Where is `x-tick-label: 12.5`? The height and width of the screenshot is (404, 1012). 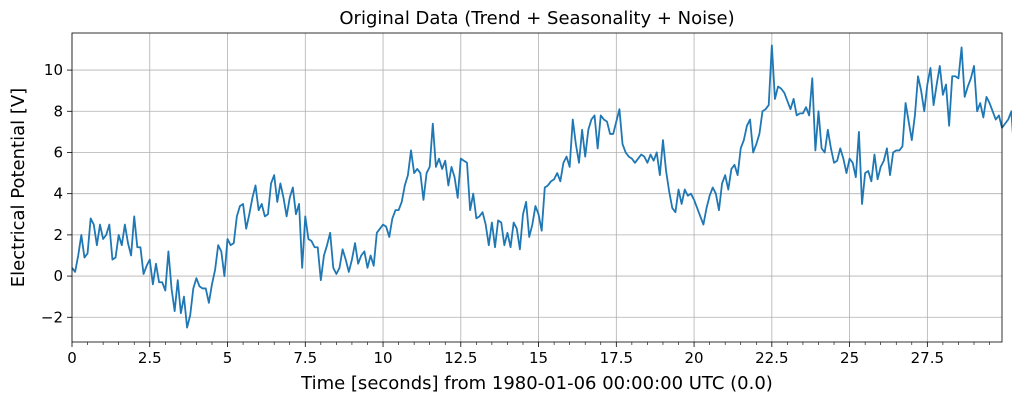 x-tick-label: 12.5 is located at coordinates (460, 358).